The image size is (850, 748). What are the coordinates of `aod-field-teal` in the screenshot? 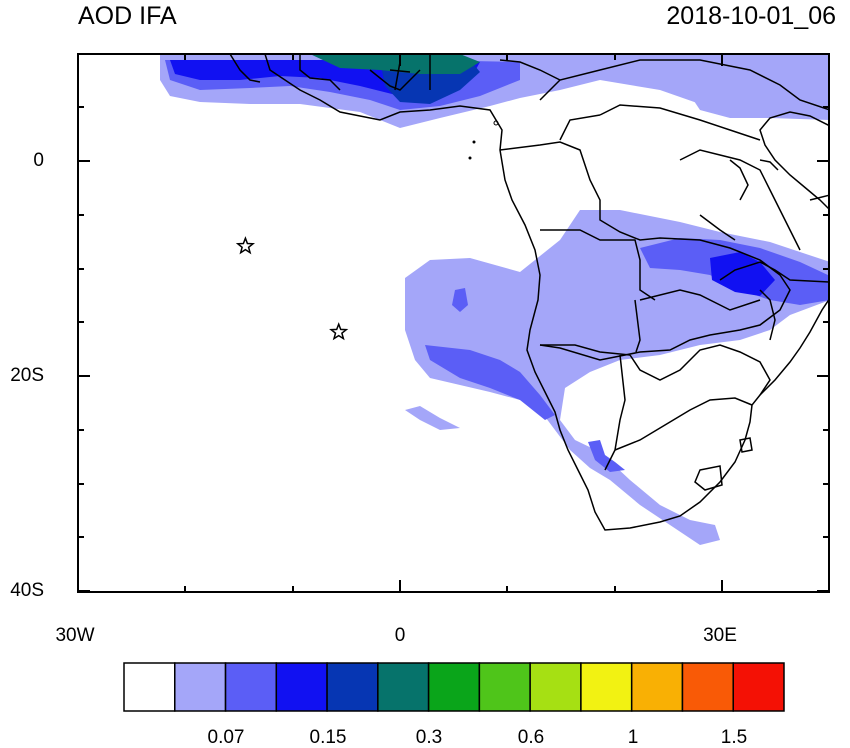 It's located at (395, 64).